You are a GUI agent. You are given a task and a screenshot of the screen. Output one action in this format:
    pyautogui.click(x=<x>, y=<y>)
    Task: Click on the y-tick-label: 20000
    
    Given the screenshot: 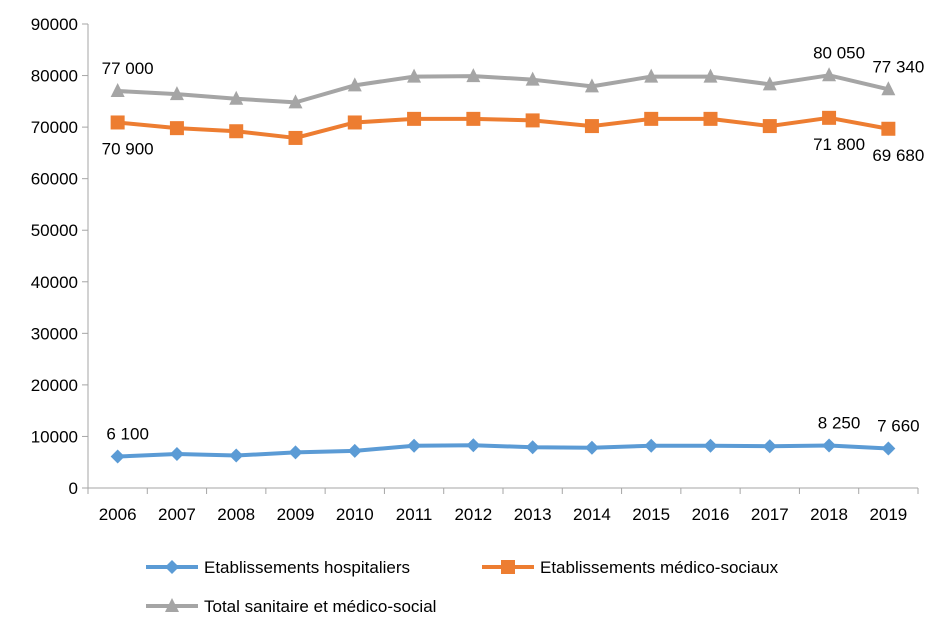 What is the action you would take?
    pyautogui.click(x=54, y=385)
    